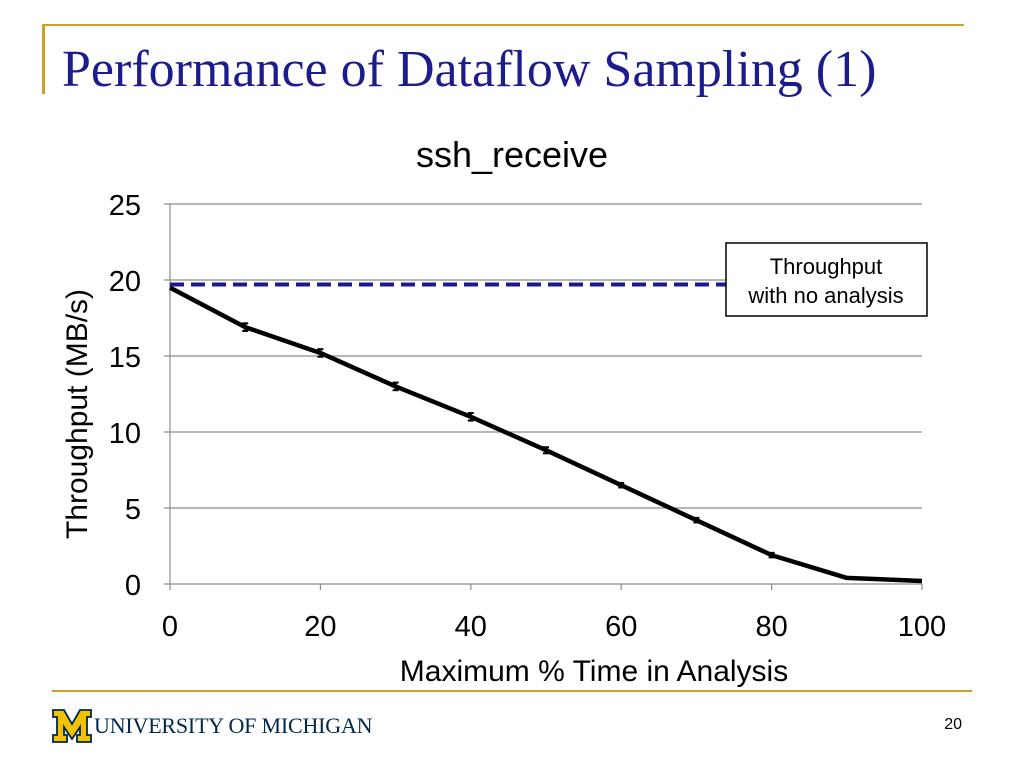 This screenshot has width=1024, height=768. I want to click on y-tick-label: 20, so click(125, 282).